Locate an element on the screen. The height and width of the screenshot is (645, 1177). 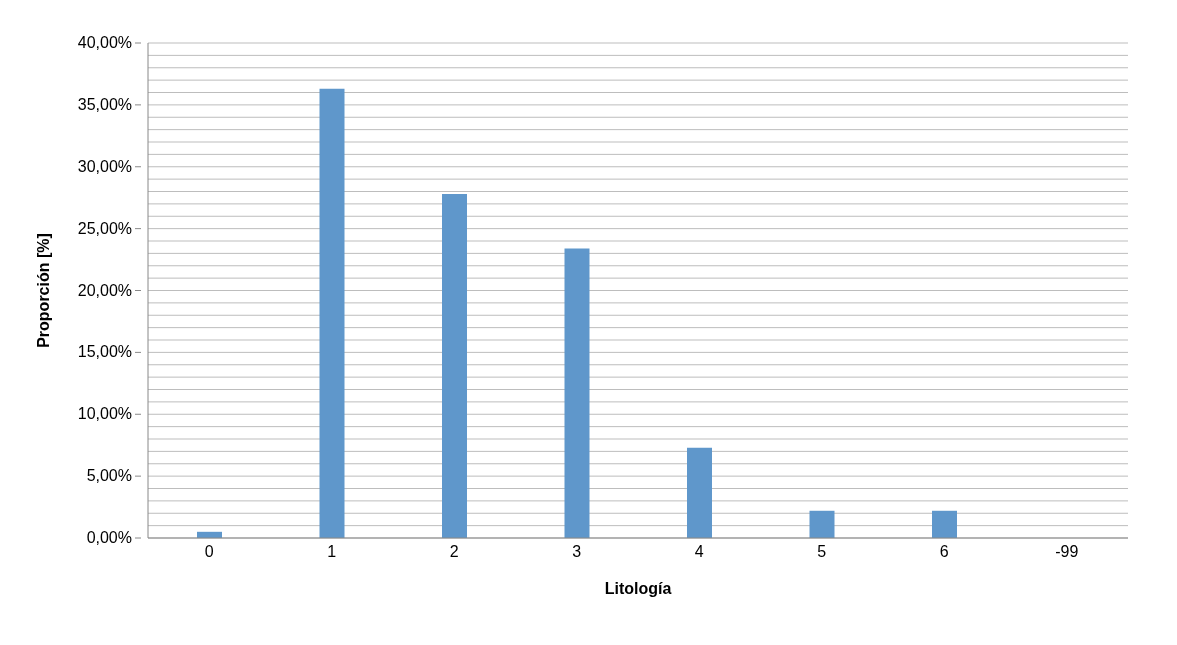
x-tick-label: 4 is located at coordinates (699, 552).